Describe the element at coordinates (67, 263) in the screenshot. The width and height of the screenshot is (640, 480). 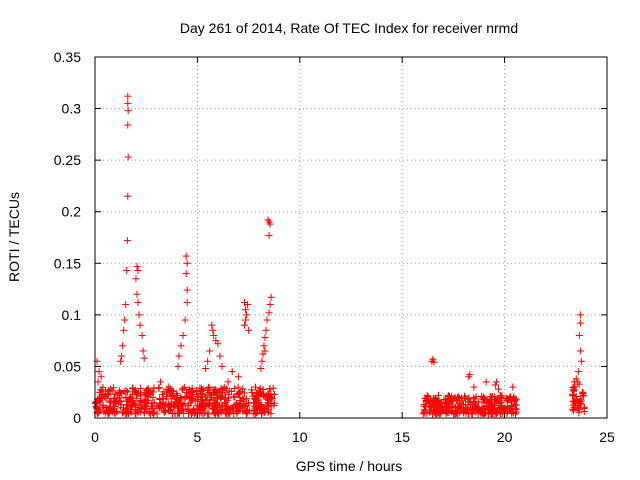
I see `y-tick-label: 0.15` at that location.